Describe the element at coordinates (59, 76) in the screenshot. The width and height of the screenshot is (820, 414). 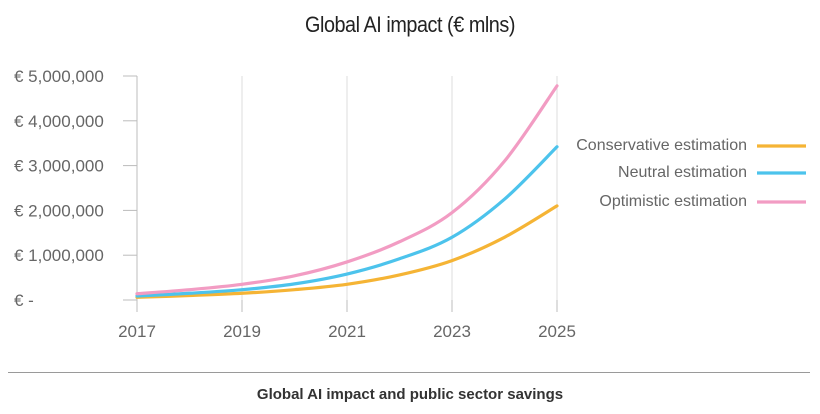
I see `y-tick-label: € 5,000,000` at that location.